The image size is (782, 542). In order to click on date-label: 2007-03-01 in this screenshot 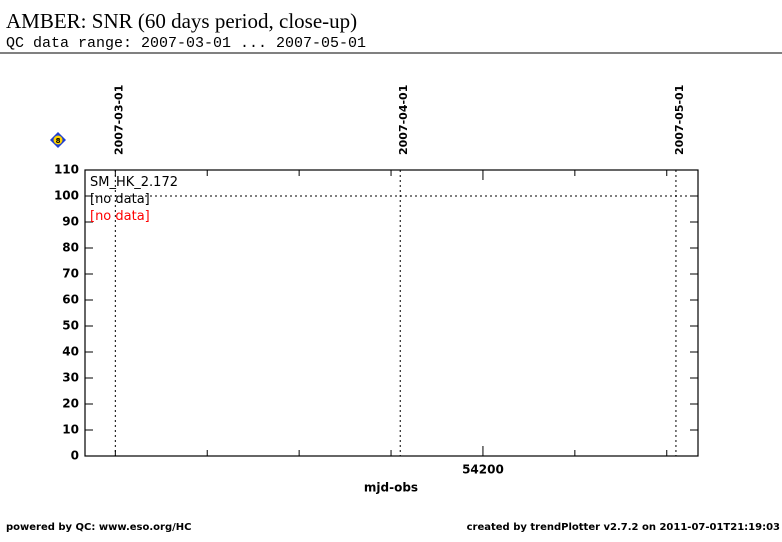, I will do `click(118, 120)`.